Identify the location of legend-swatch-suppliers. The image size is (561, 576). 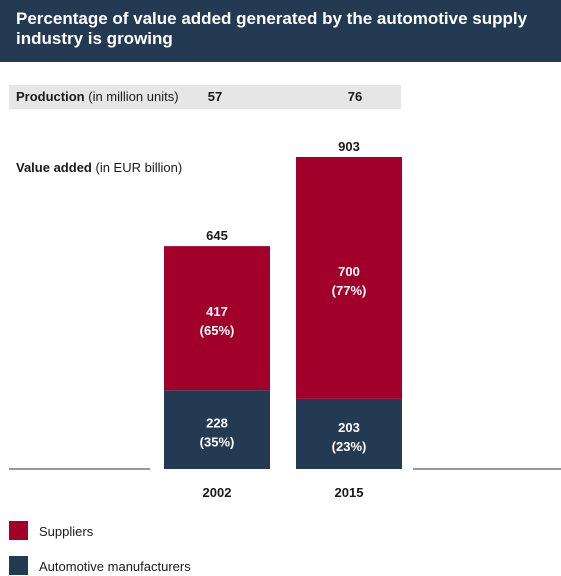
(18, 530).